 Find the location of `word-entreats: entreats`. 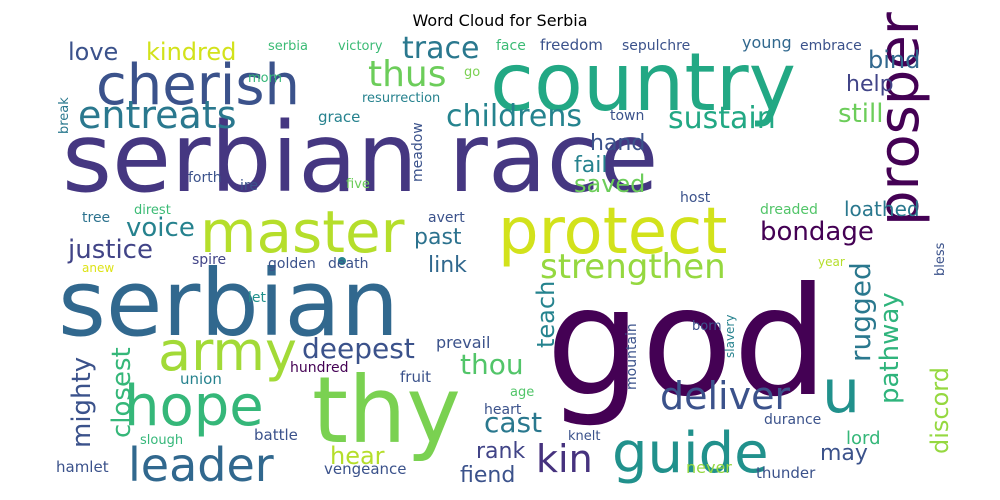

word-entreats: entreats is located at coordinates (157, 115).